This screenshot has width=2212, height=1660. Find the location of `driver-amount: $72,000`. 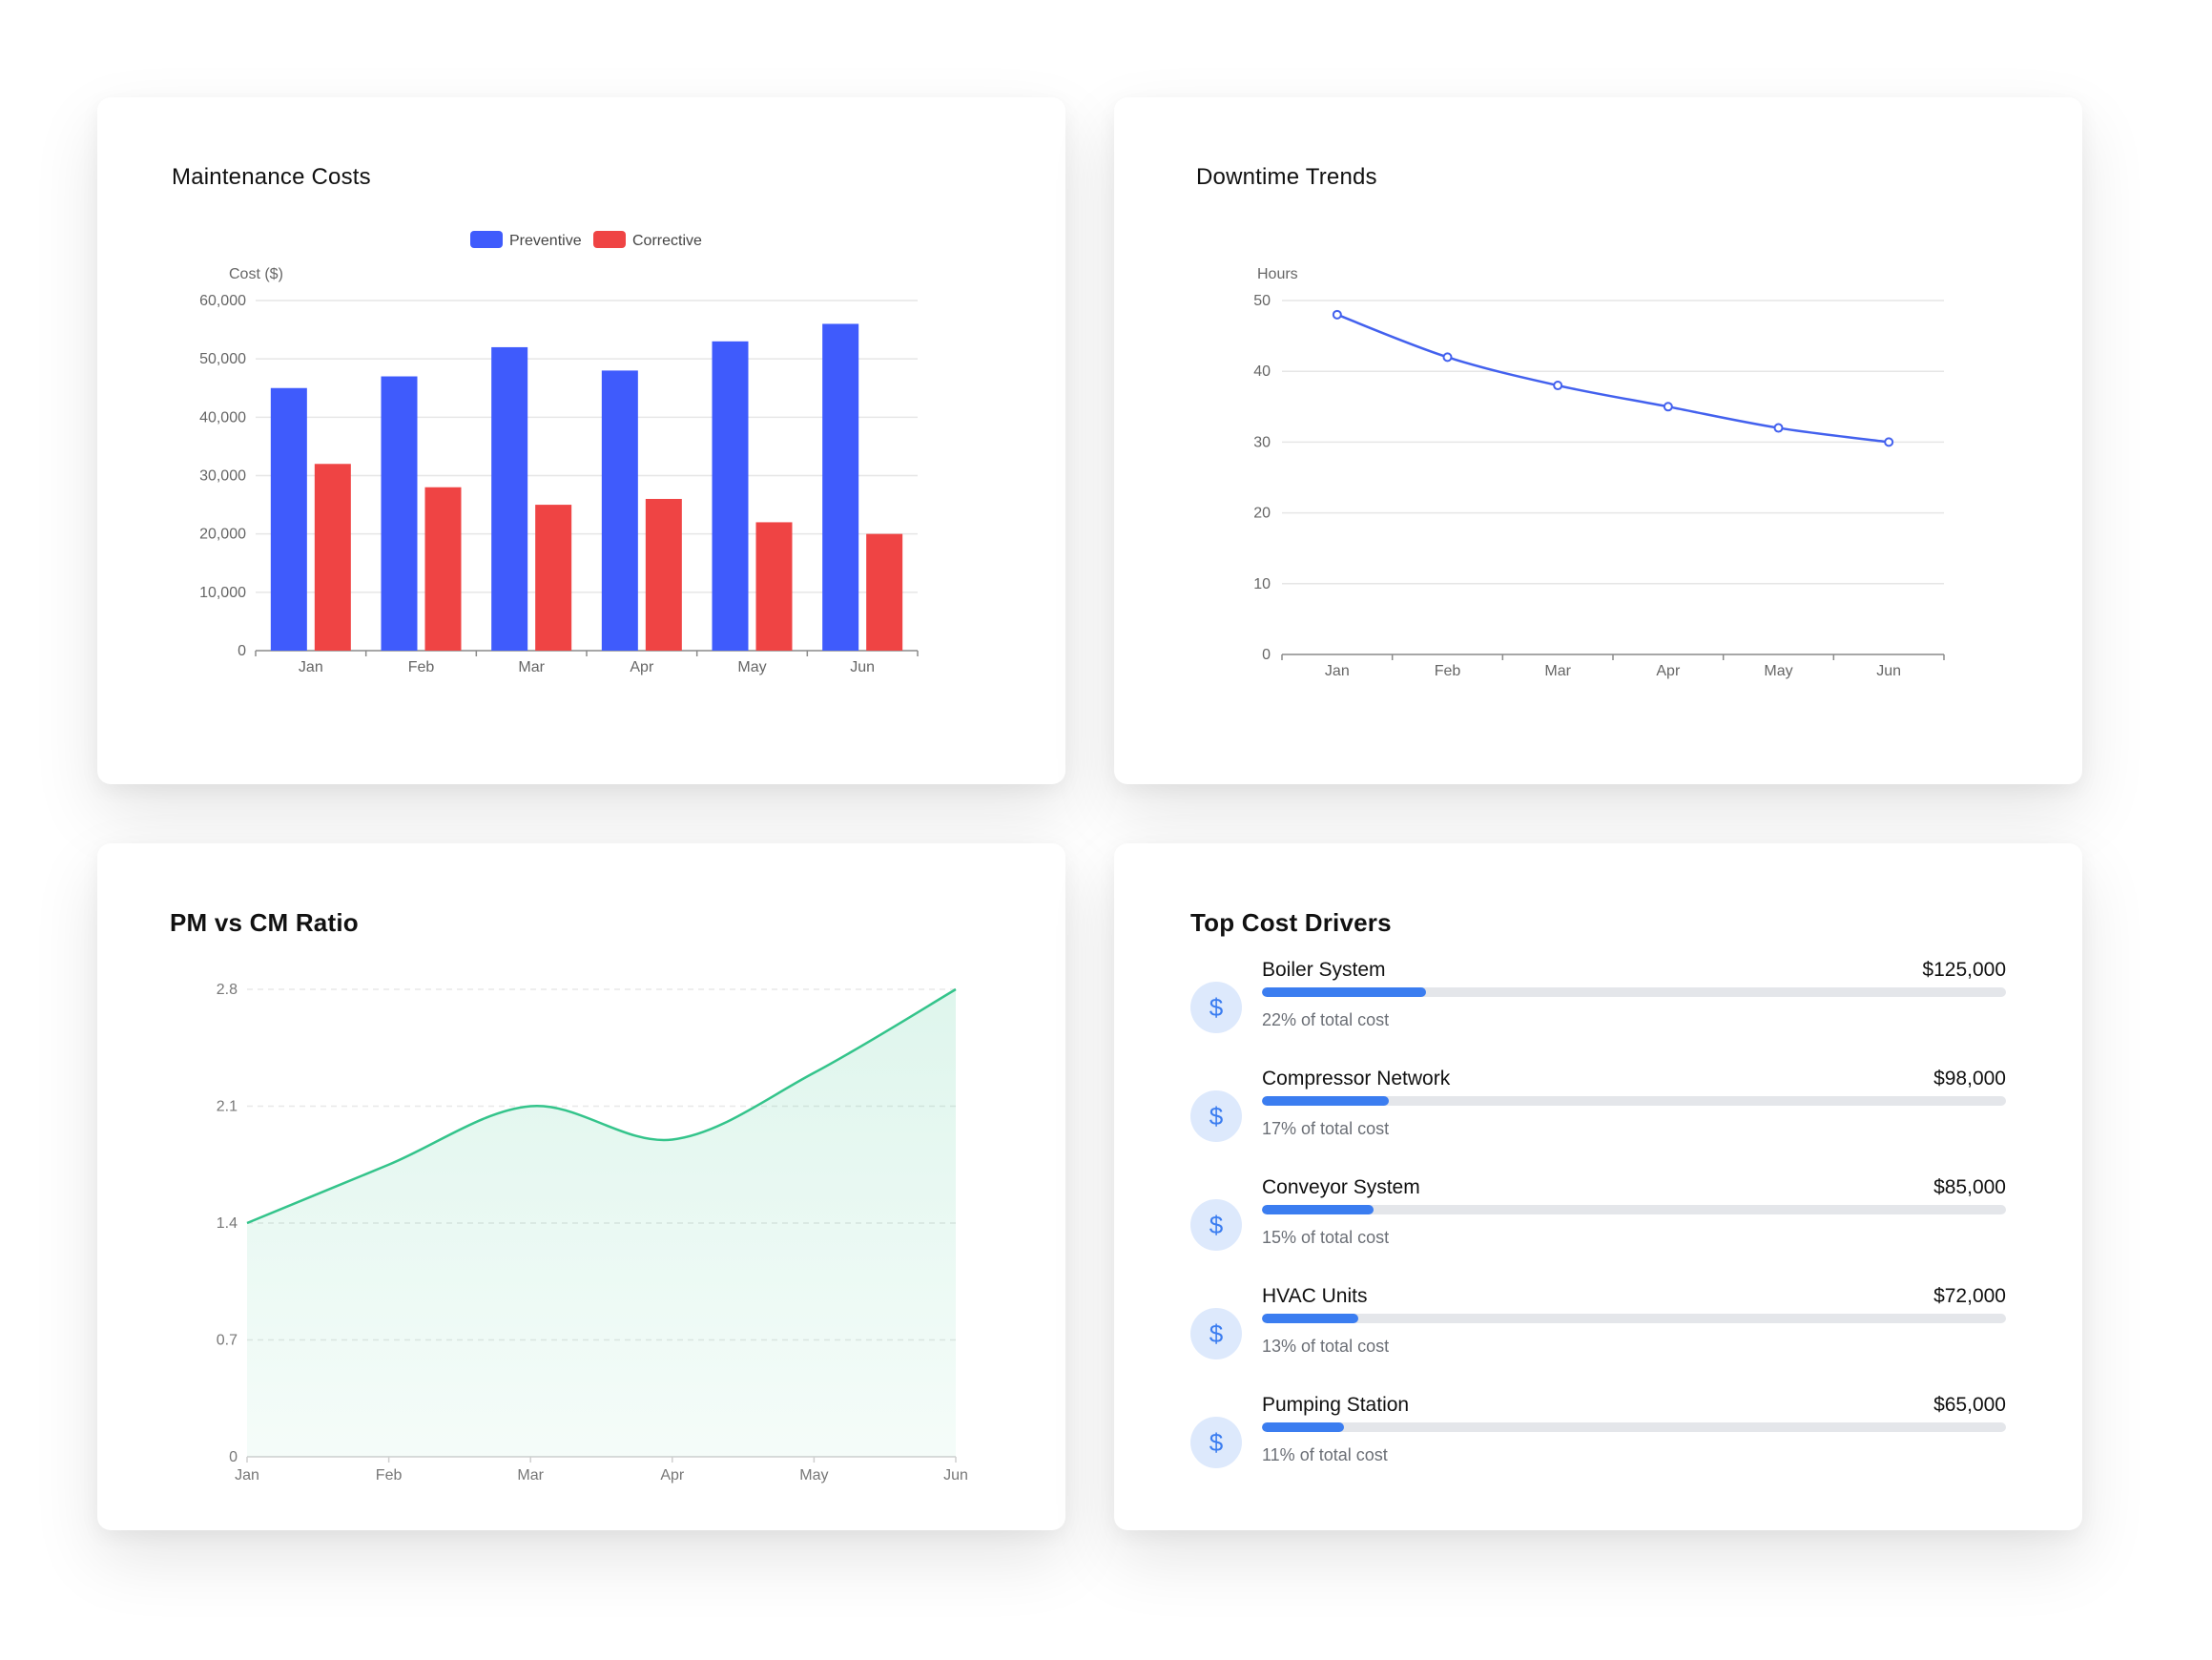

driver-amount: $72,000 is located at coordinates (1969, 1296).